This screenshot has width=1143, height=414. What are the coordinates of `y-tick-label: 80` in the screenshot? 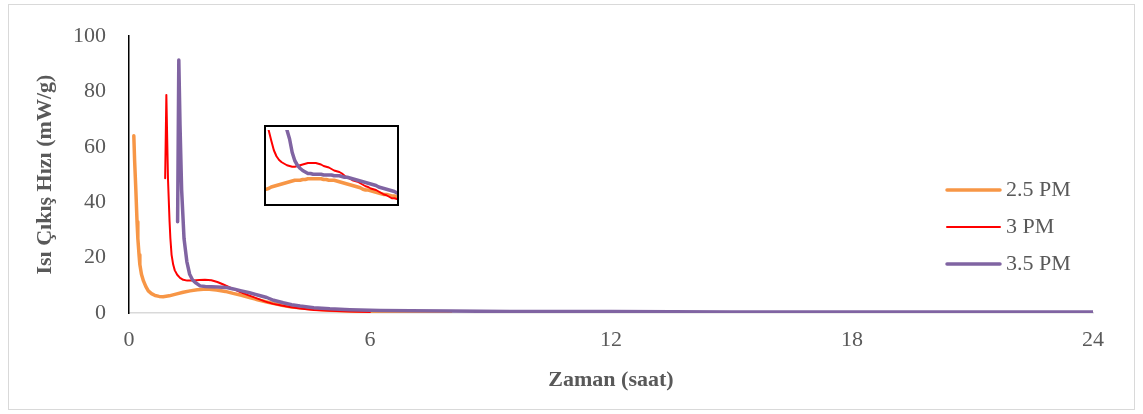 It's located at (95, 90).